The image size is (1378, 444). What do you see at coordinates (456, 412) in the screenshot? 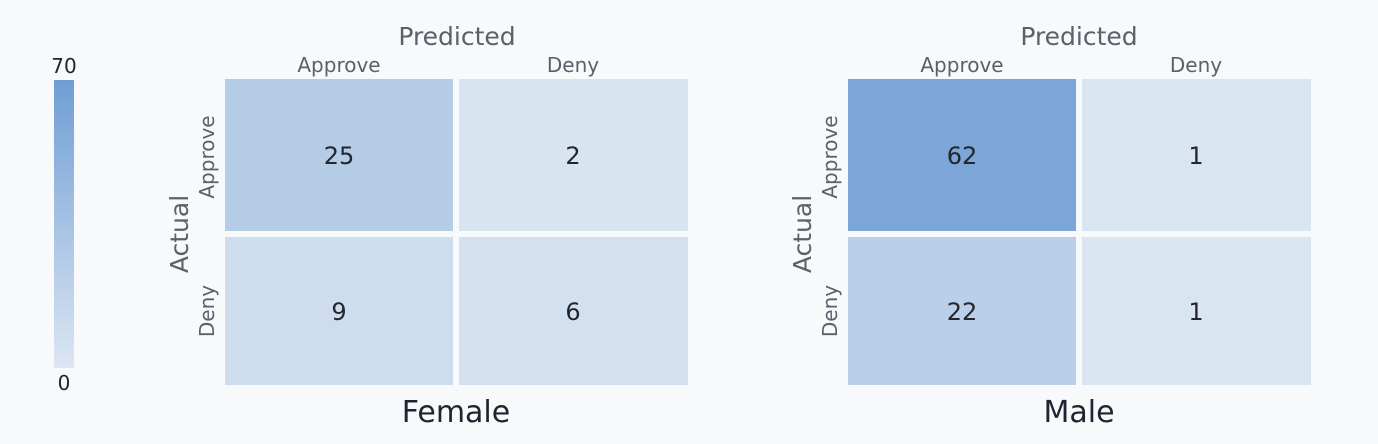
I see `panel-title: Female` at bounding box center [456, 412].